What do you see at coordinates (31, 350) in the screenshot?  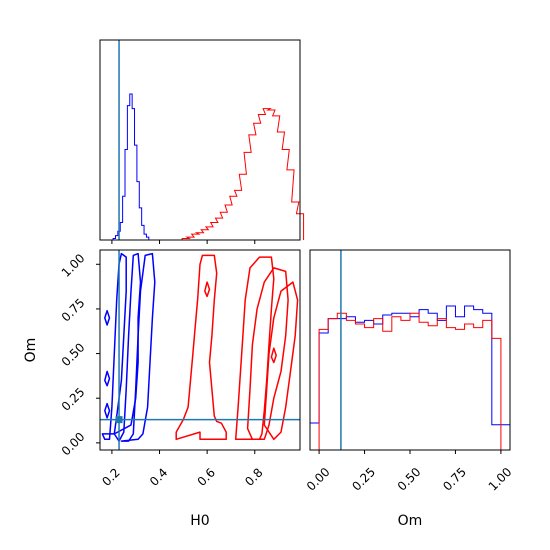 I see `contour-ylabel: Om` at bounding box center [31, 350].